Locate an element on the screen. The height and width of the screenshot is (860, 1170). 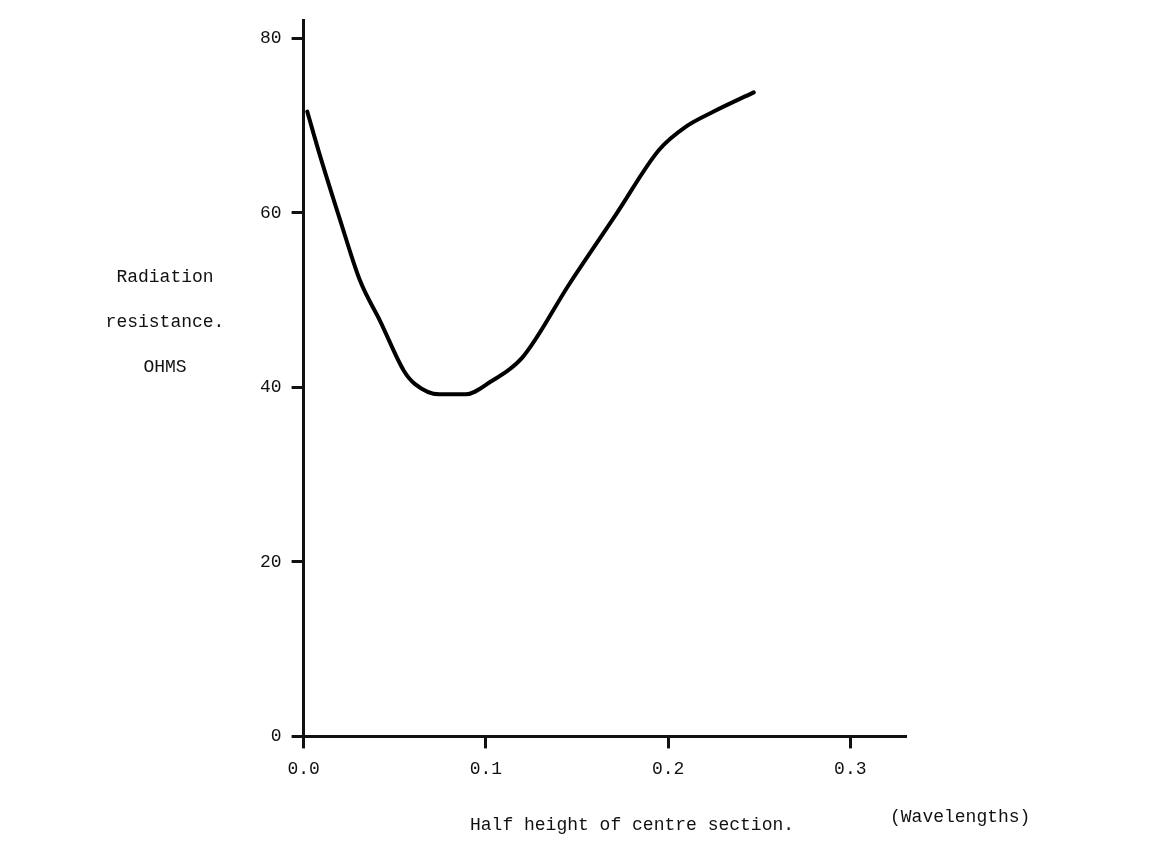
x-axis-title: Half height of centre section. is located at coordinates (632, 825).